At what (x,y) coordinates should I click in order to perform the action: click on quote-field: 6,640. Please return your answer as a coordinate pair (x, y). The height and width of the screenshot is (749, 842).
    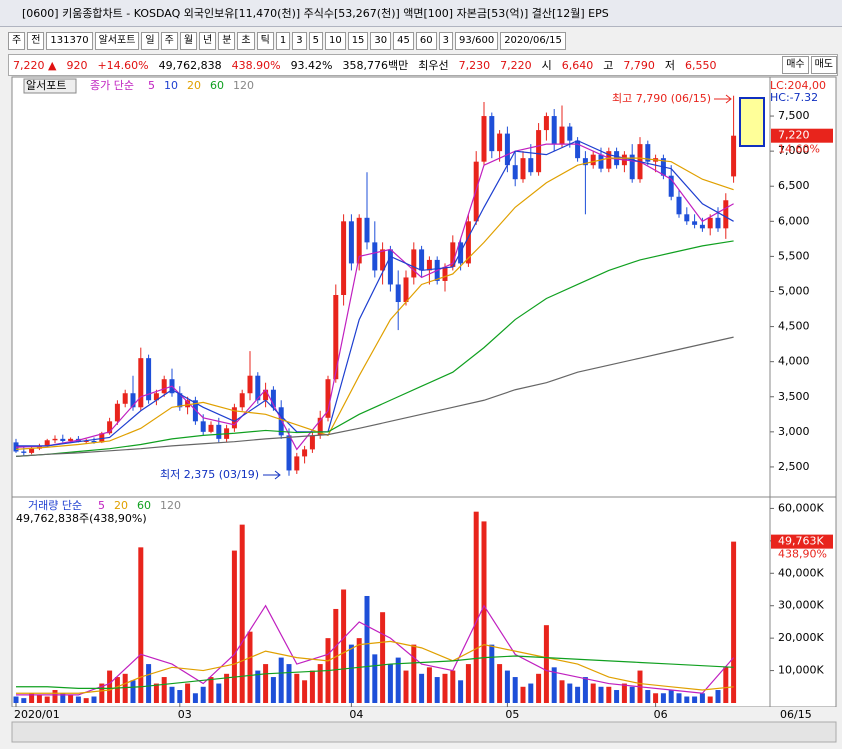
    Looking at the image, I should click on (577, 65).